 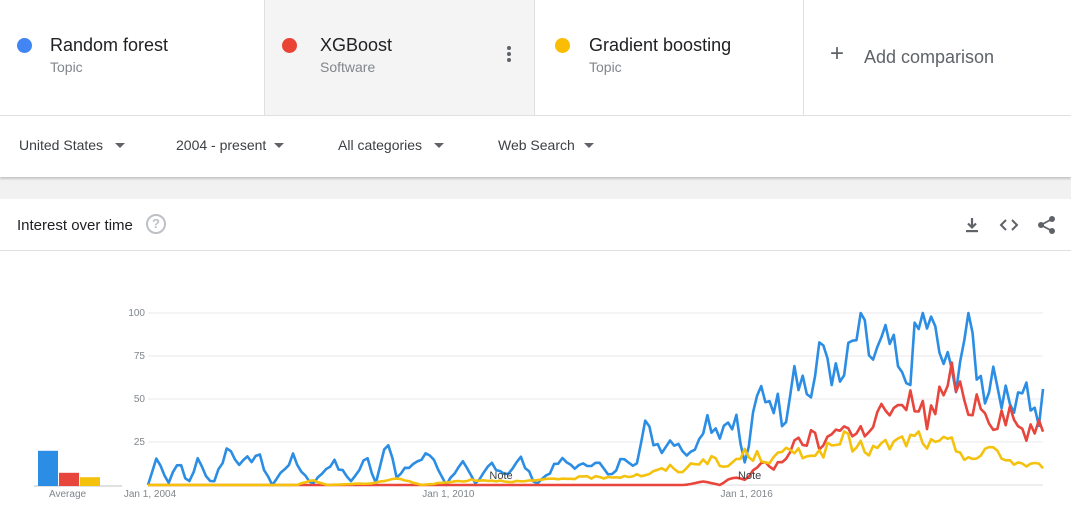 I want to click on card-header: Interest over time ?, so click(x=535, y=225).